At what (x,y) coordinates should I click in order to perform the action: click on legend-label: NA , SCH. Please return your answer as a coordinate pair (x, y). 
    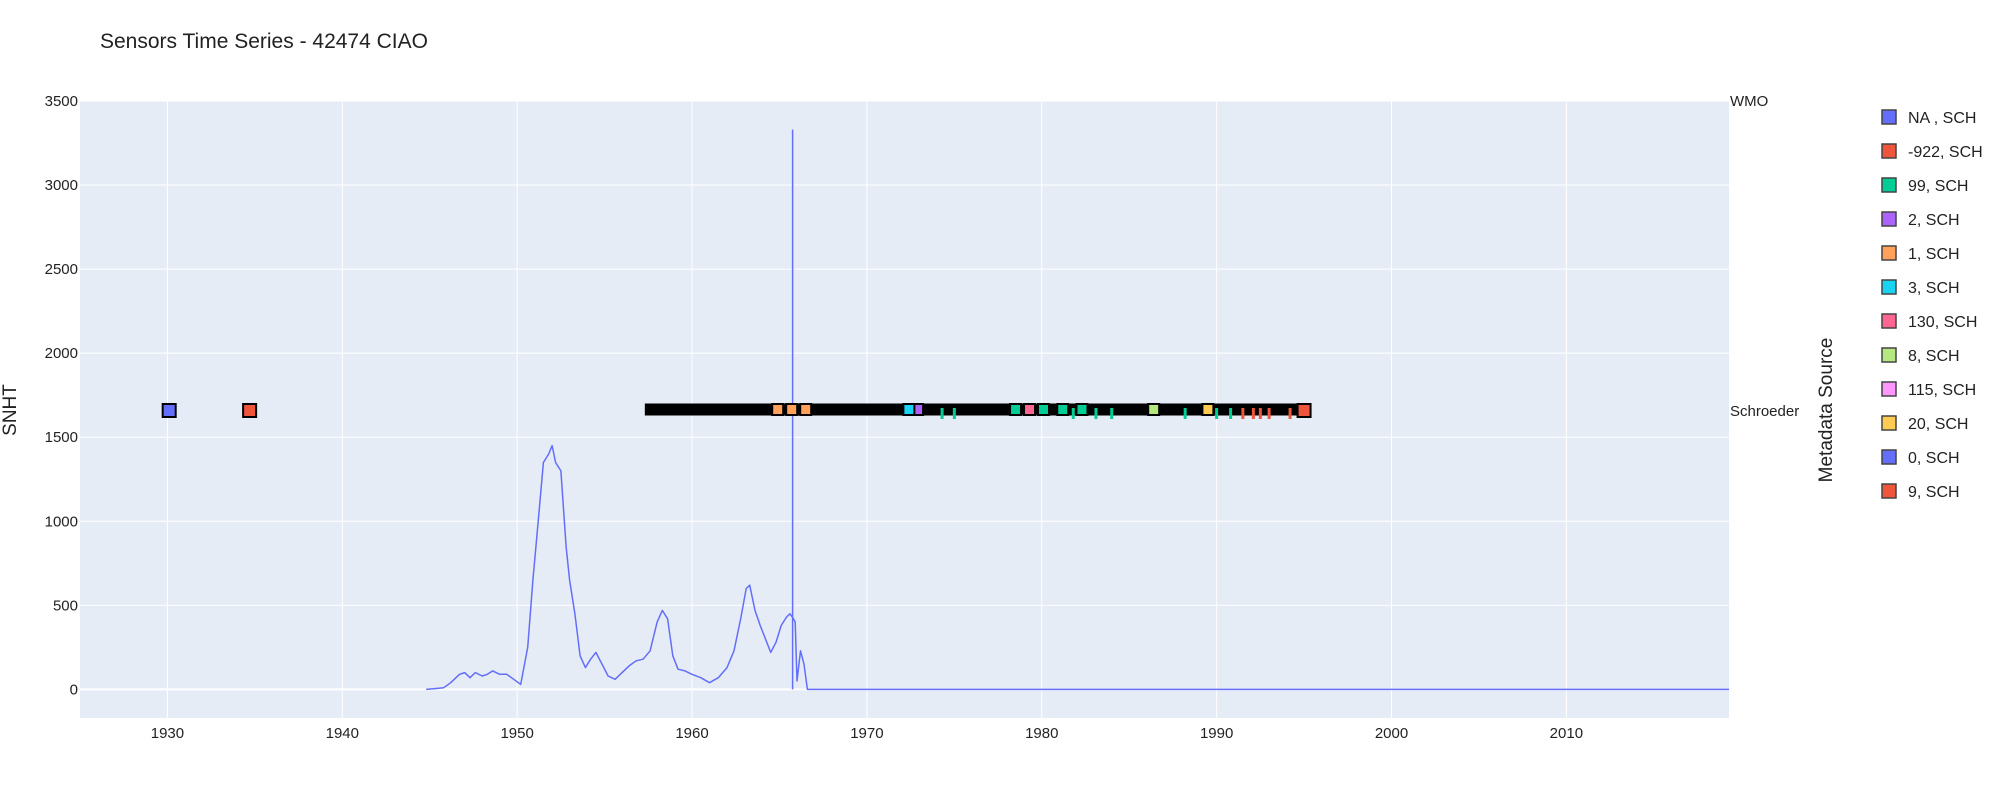
    Looking at the image, I should click on (1942, 118).